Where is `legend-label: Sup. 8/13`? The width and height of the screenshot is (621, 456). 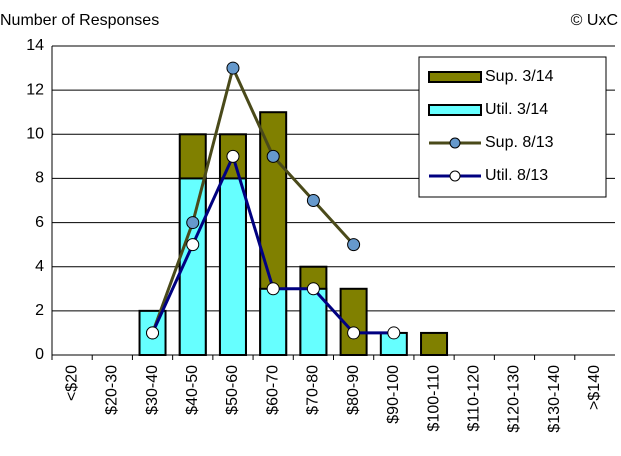
legend-label: Sup. 8/13 is located at coordinates (519, 142).